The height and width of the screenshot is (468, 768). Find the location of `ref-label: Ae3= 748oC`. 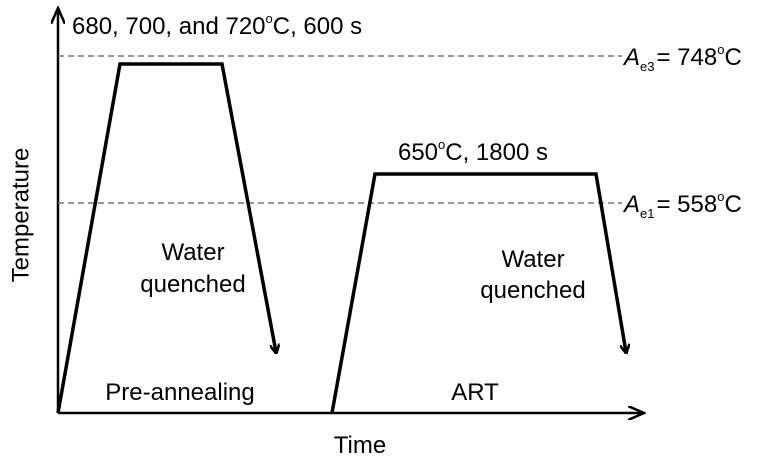

ref-label: Ae3= 748oC is located at coordinates (682, 58).